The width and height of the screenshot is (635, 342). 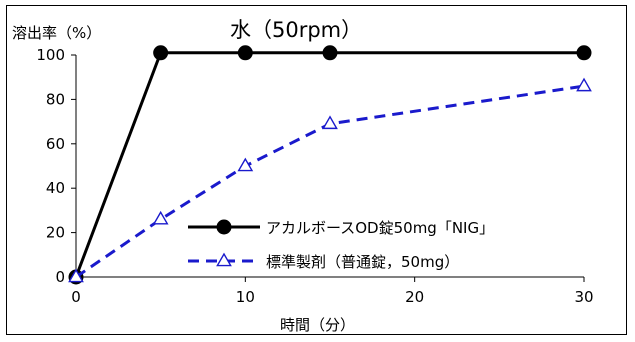 I want to click on y-tick-label: 80, so click(x=55, y=99).